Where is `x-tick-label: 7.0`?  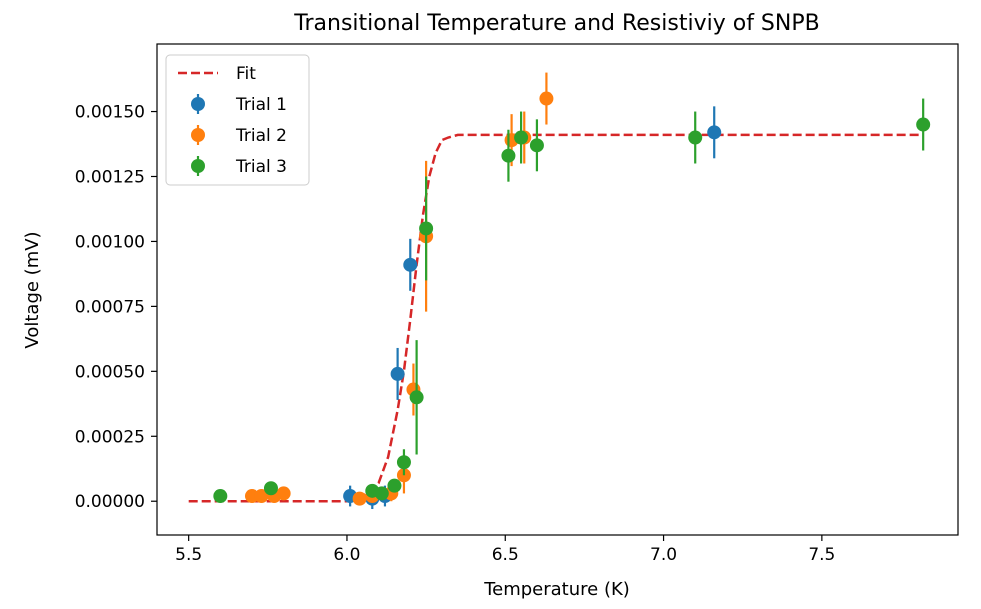 x-tick-label: 7.0 is located at coordinates (663, 555).